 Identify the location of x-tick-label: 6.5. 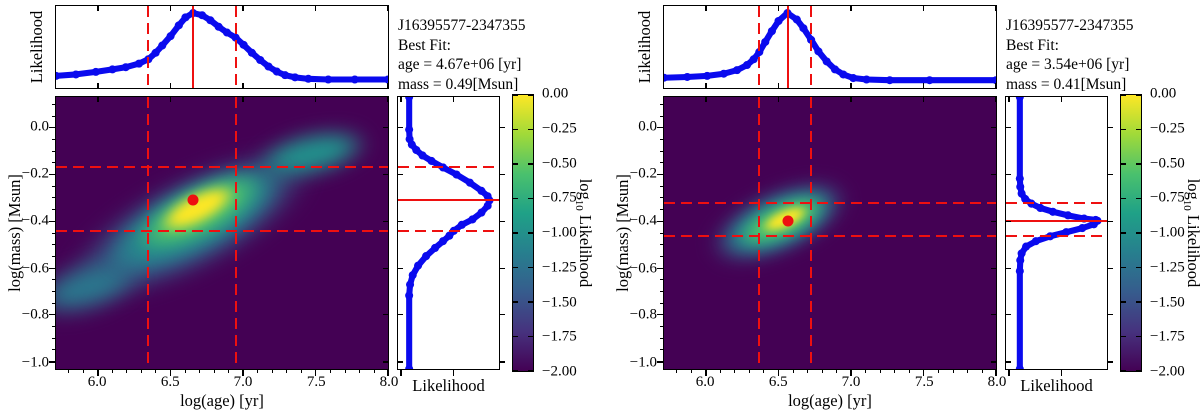
(170, 382).